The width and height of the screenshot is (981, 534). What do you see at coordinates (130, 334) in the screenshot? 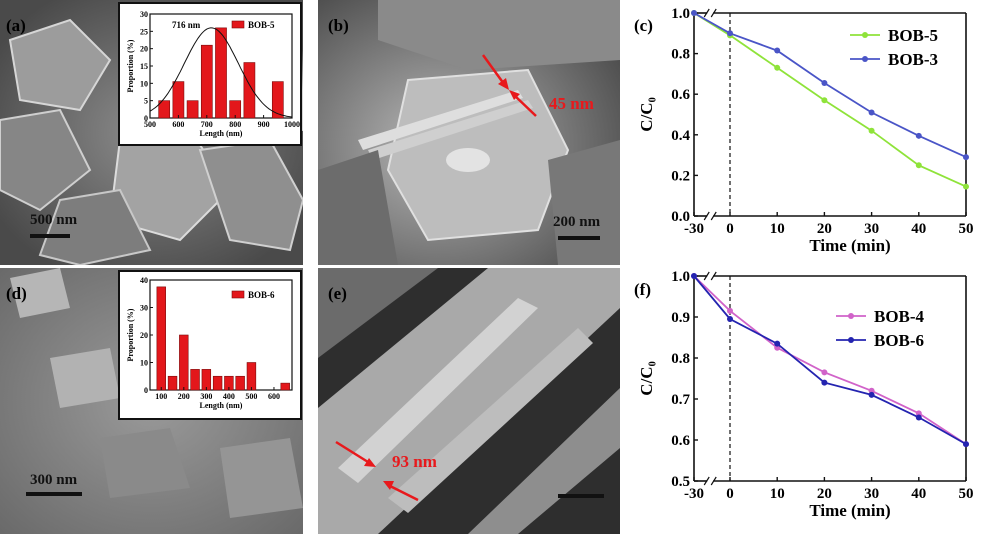
I see `y-axis-label: Proportion (%)` at bounding box center [130, 334].